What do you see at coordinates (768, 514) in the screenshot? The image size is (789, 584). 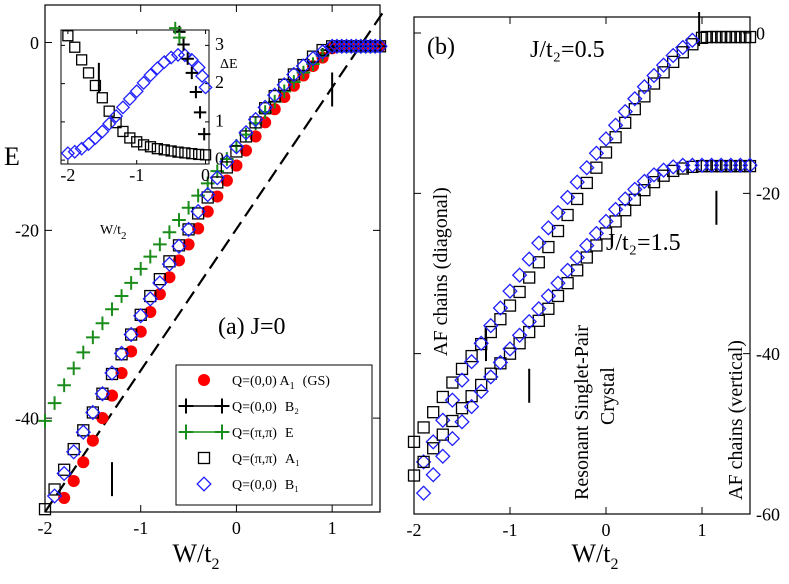 I see `y-tick-label: -60` at bounding box center [768, 514].